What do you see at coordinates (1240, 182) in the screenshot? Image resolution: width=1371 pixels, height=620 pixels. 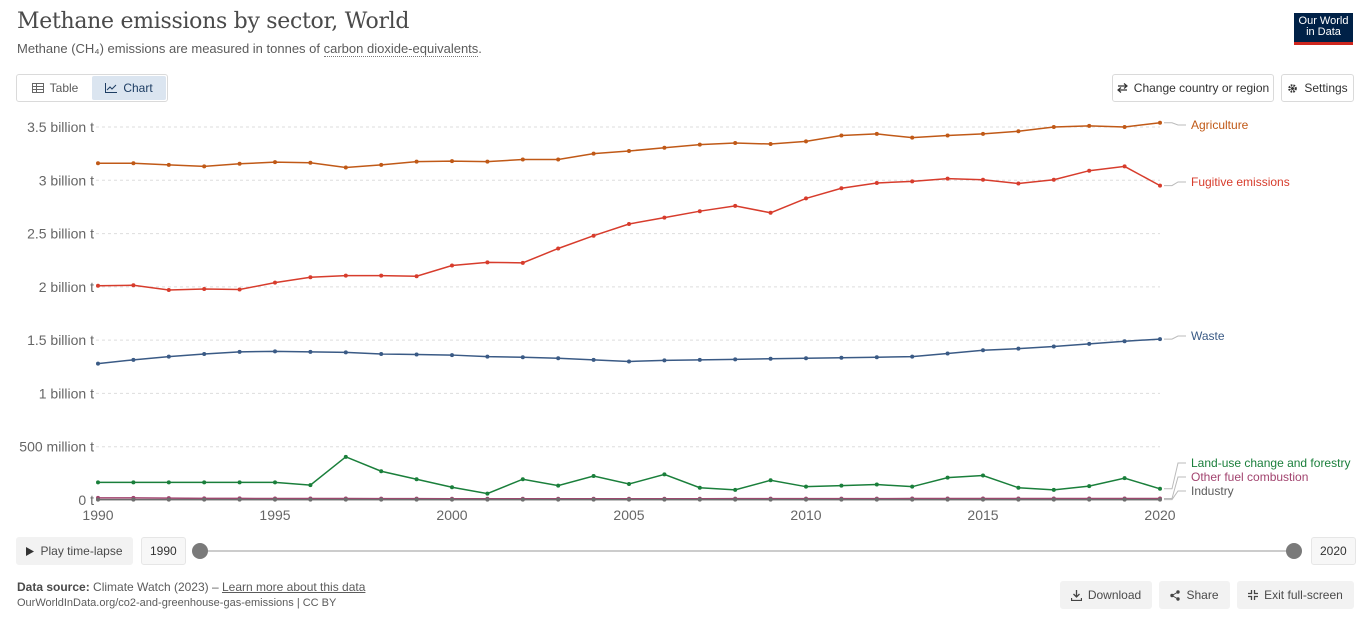 I see `series-label: Fugitive emissions` at bounding box center [1240, 182].